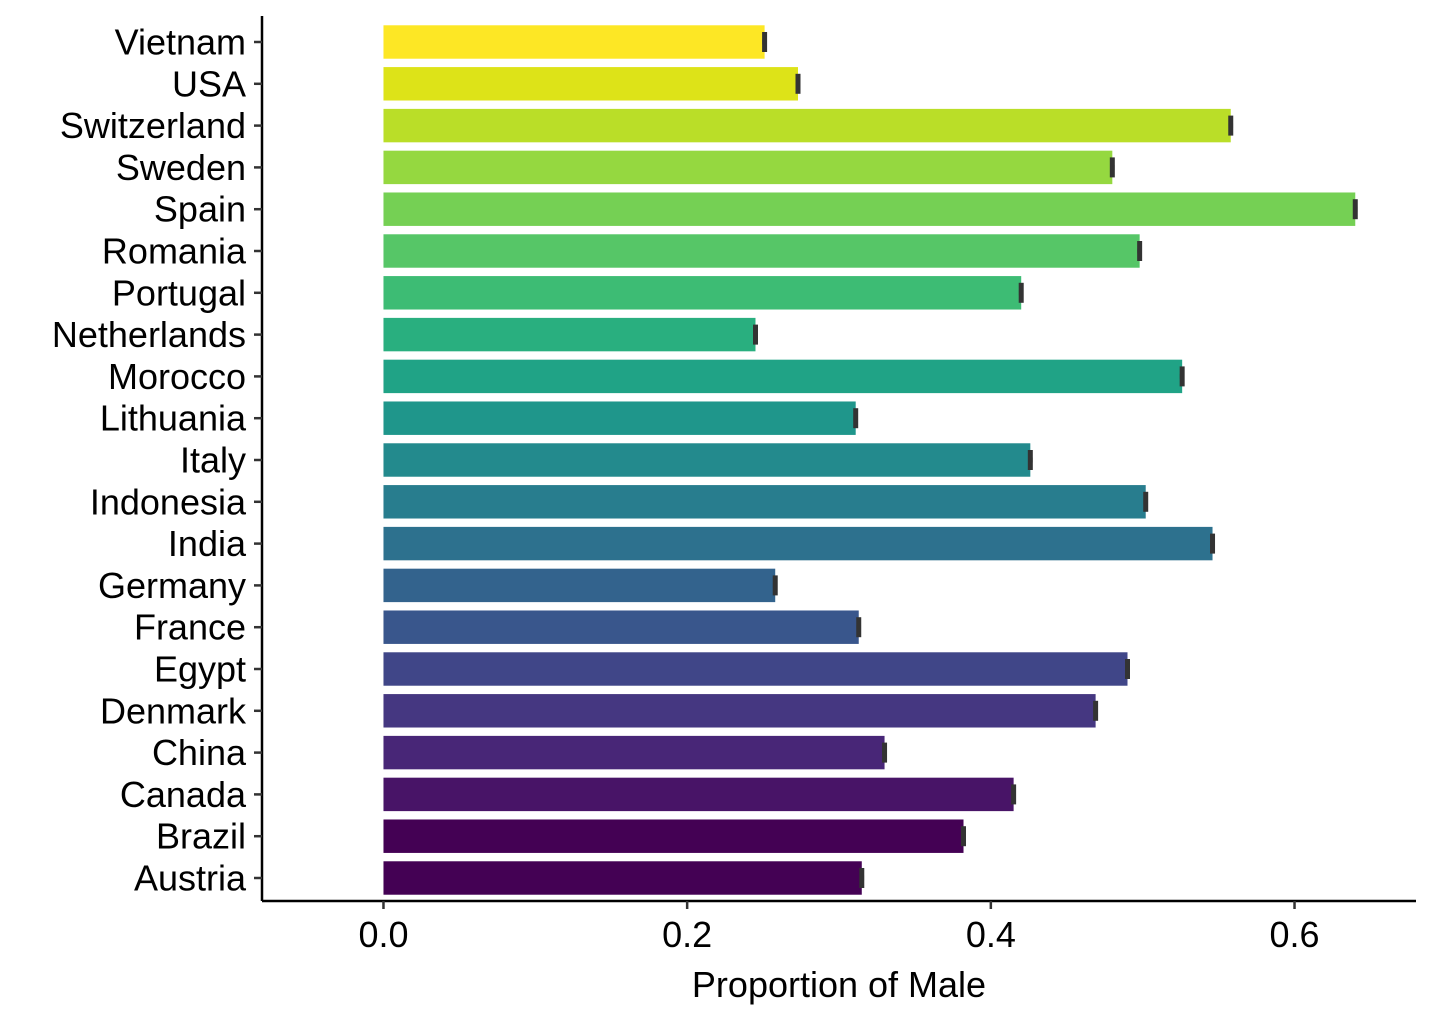  What do you see at coordinates (687, 934) in the screenshot?
I see `x-tick-label: 0.2` at bounding box center [687, 934].